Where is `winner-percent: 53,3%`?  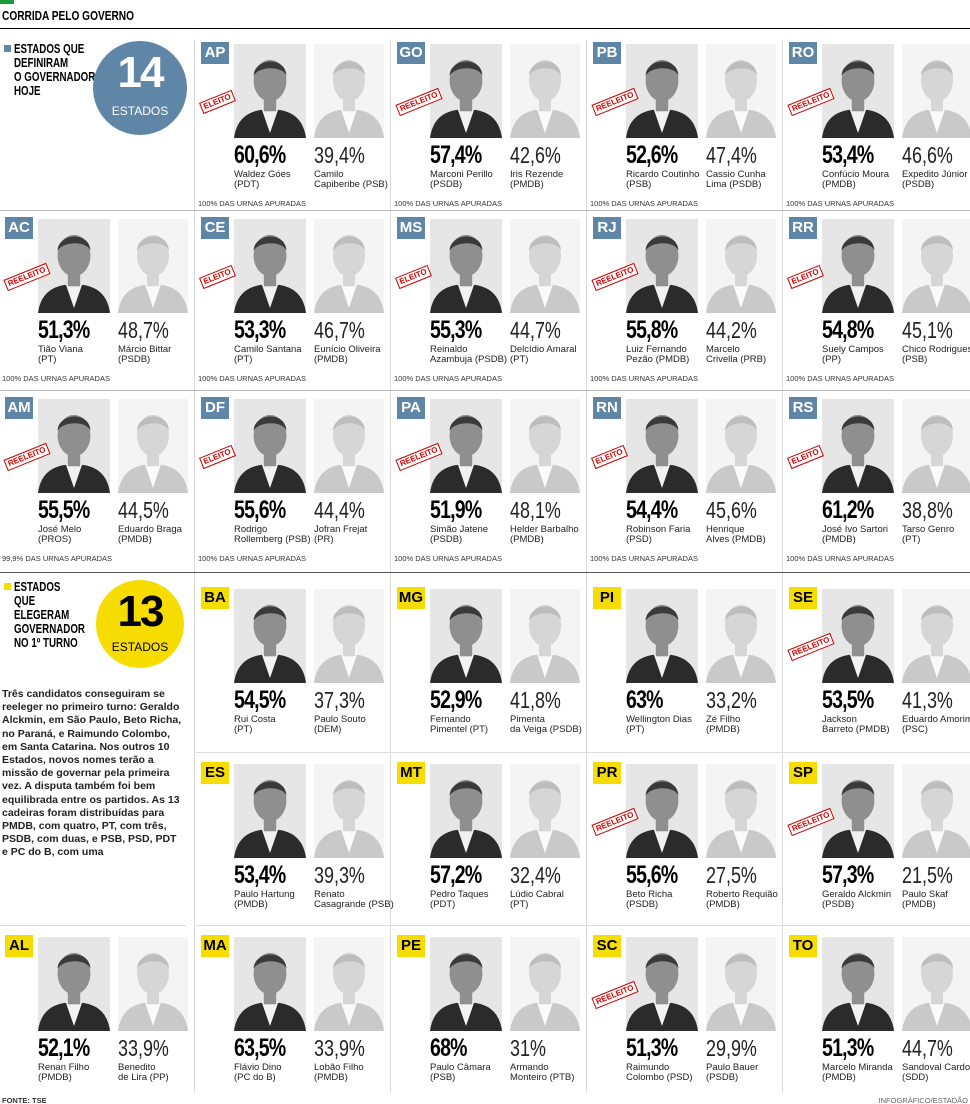 winner-percent: 53,3% is located at coordinates (260, 330).